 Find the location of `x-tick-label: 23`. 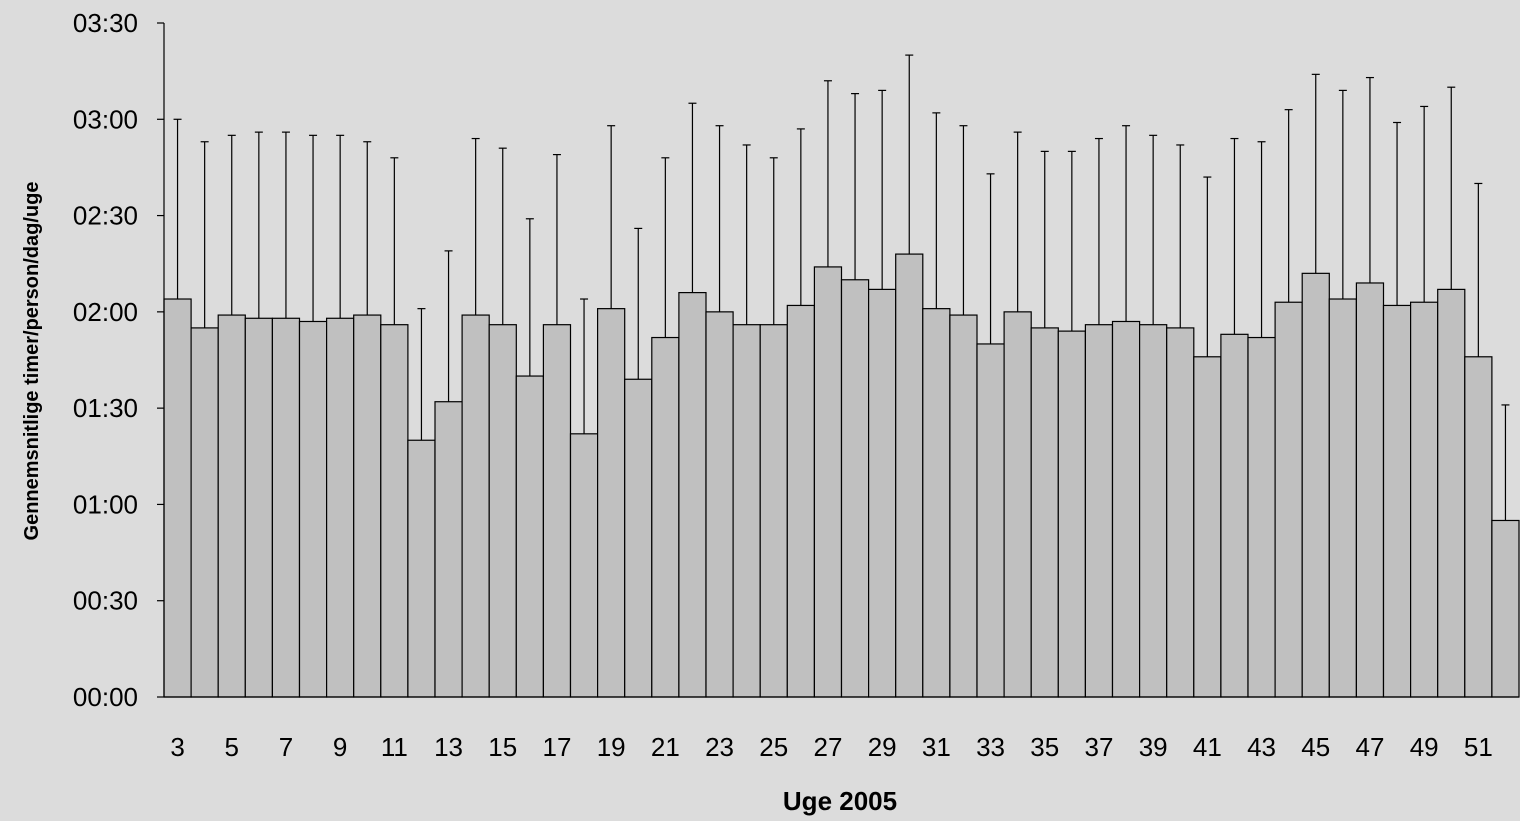

x-tick-label: 23 is located at coordinates (719, 747).